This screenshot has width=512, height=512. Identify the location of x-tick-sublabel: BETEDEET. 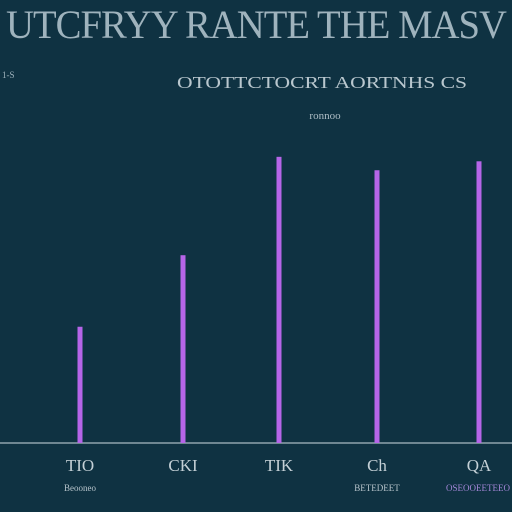
(377, 488).